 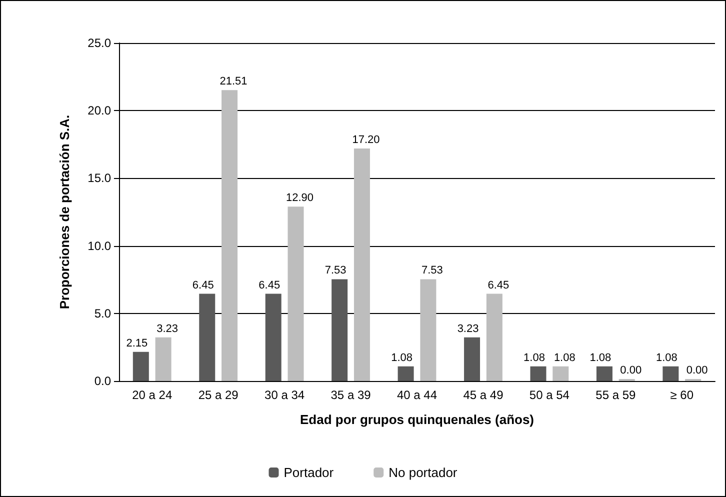 What do you see at coordinates (682, 395) in the screenshot?
I see `x-tick-label: ≥ 60` at bounding box center [682, 395].